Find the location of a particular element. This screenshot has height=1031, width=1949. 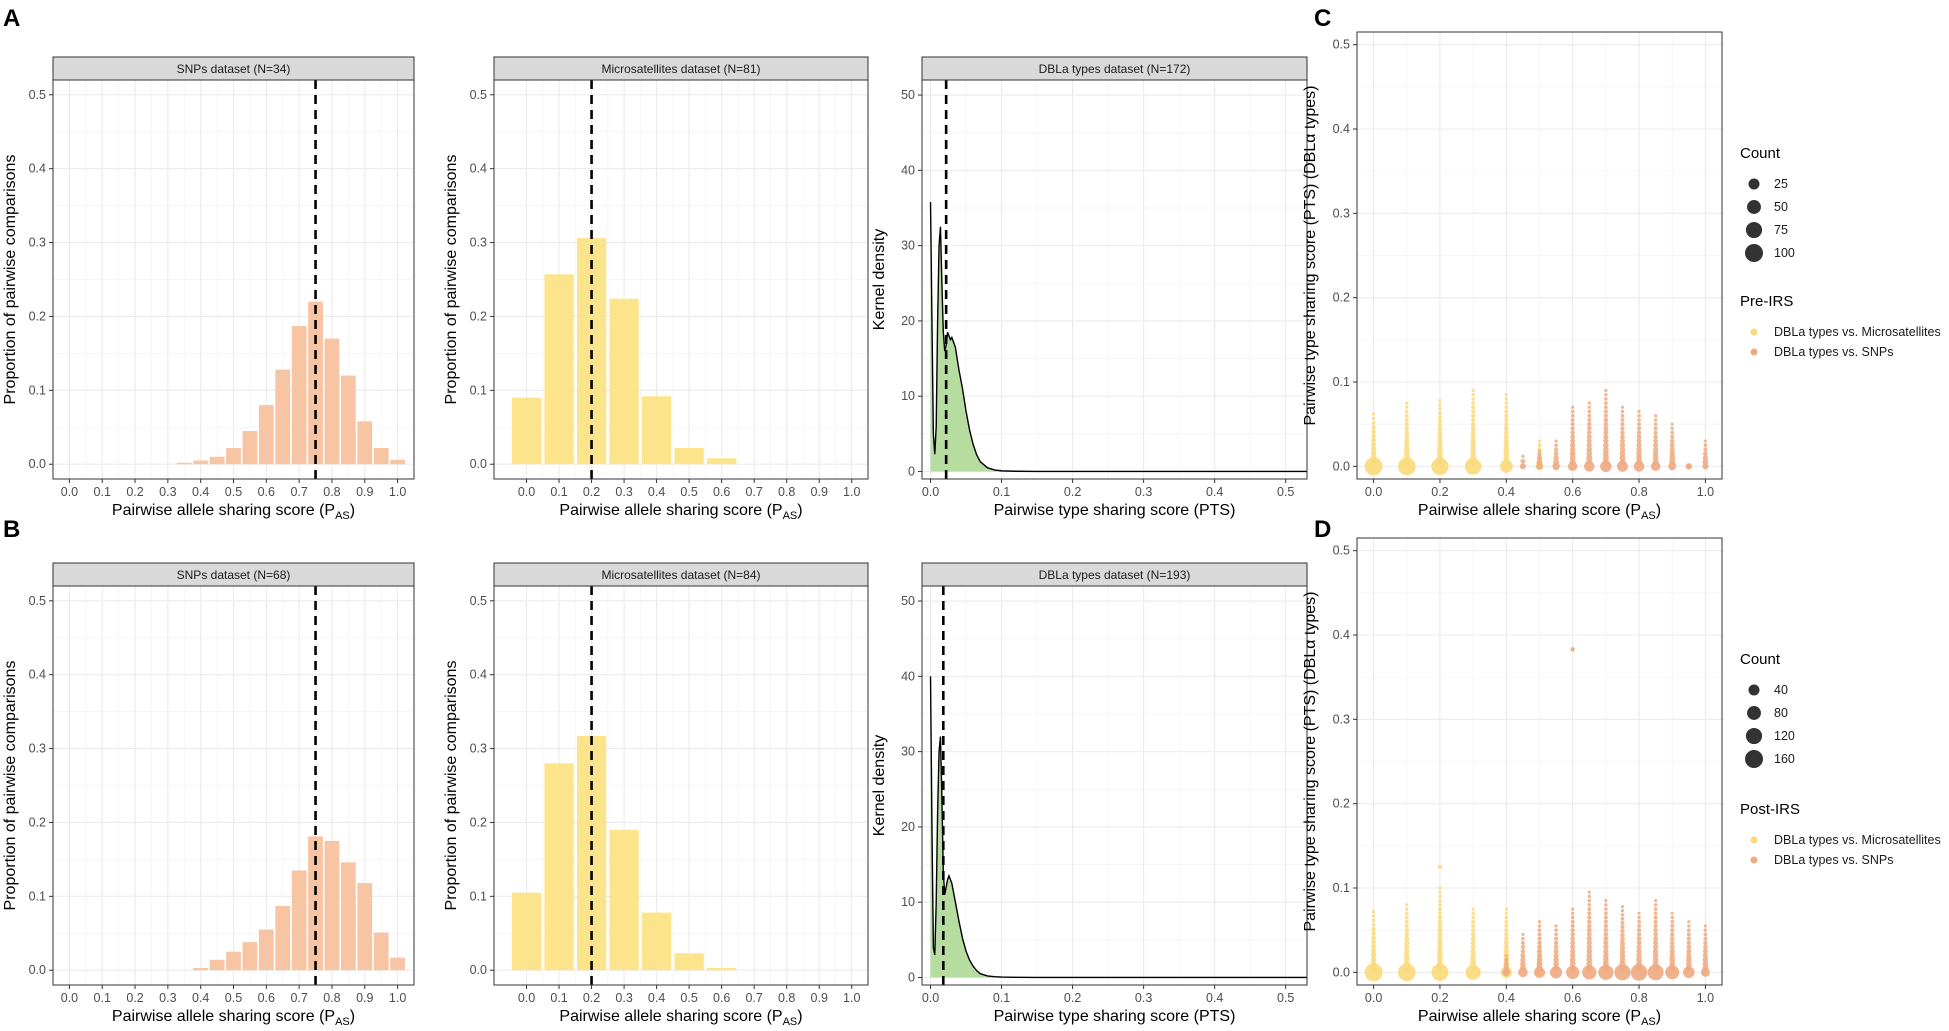

legend-size-label: 75 is located at coordinates (1781, 230).